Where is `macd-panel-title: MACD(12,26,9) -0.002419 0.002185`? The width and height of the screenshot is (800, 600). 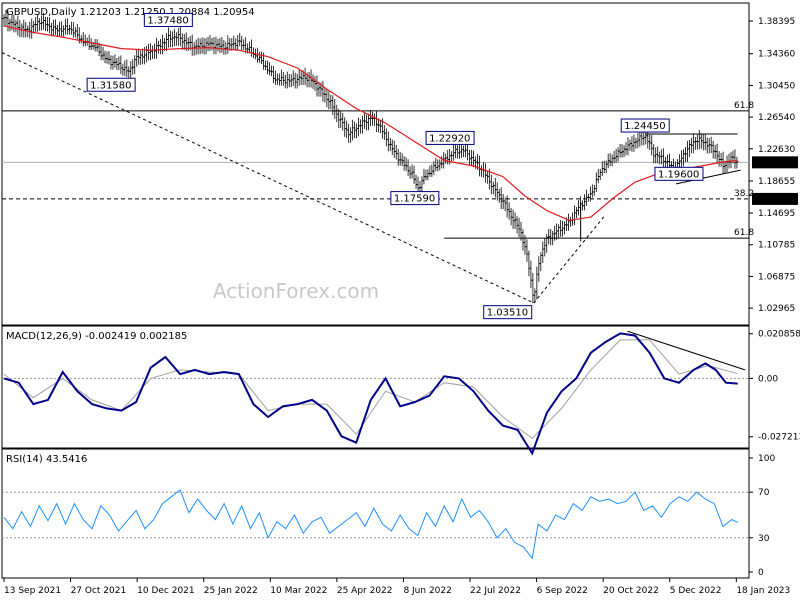 macd-panel-title: MACD(12,26,9) -0.002419 0.002185 is located at coordinates (96, 336).